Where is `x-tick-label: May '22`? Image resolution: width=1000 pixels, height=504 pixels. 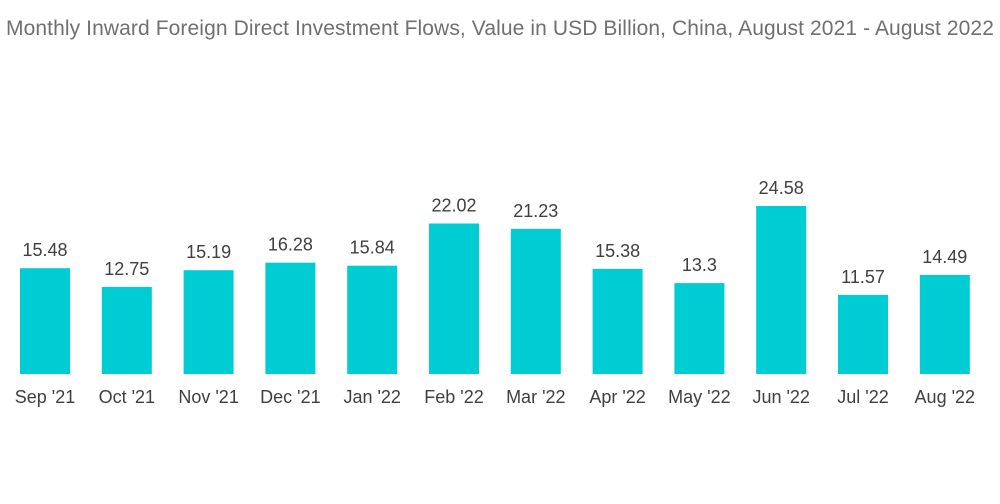 x-tick-label: May '22 is located at coordinates (699, 397).